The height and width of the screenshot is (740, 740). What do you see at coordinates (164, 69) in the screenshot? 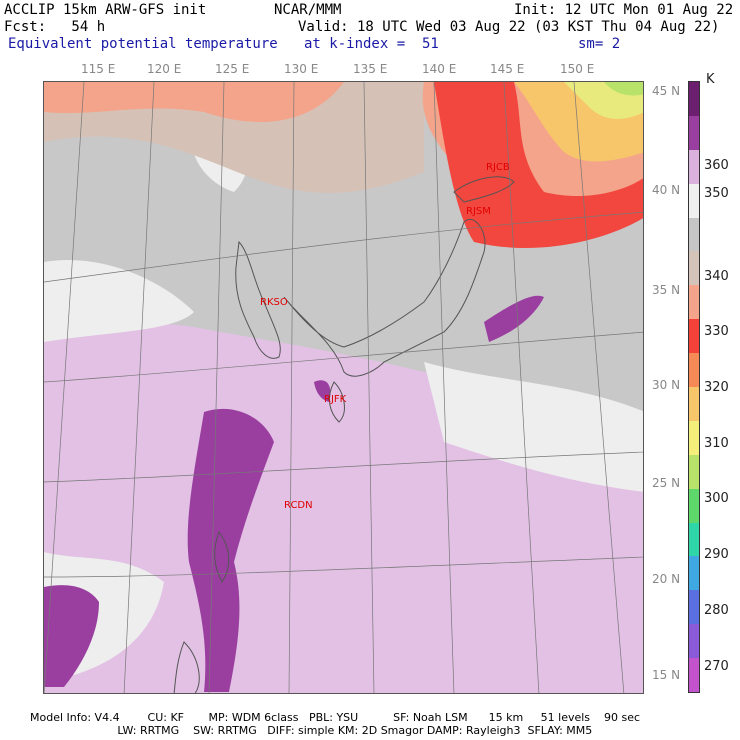
I see `lon-label: 120 E` at bounding box center [164, 69].